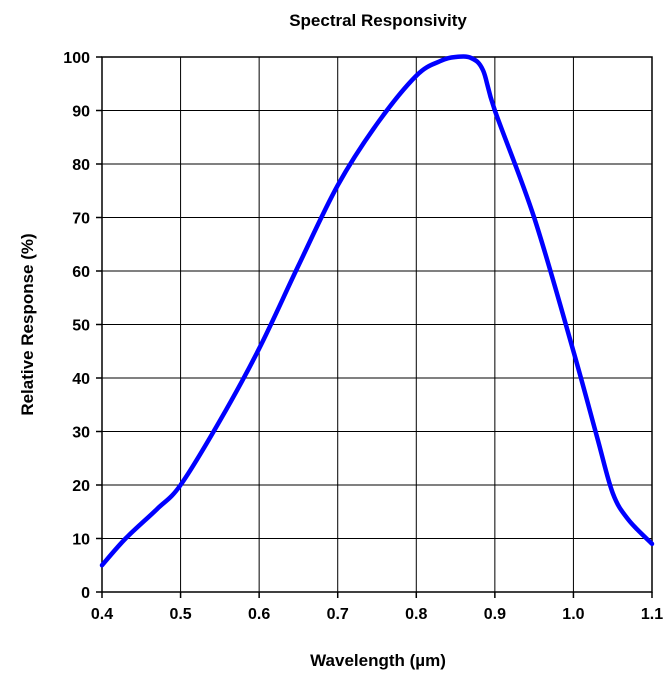  Describe the element at coordinates (81, 165) in the screenshot. I see `y-tick-label: 80` at that location.